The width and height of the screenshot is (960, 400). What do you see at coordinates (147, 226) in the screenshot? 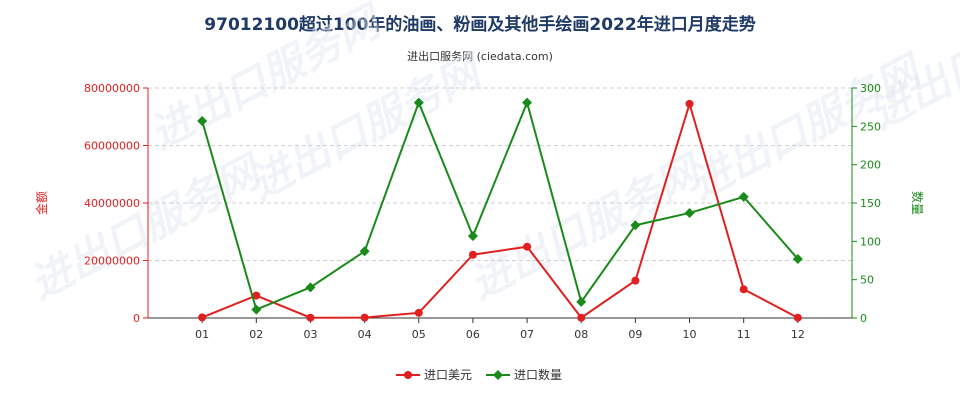
I see `watermark-text: 进出口服务网` at bounding box center [147, 226].